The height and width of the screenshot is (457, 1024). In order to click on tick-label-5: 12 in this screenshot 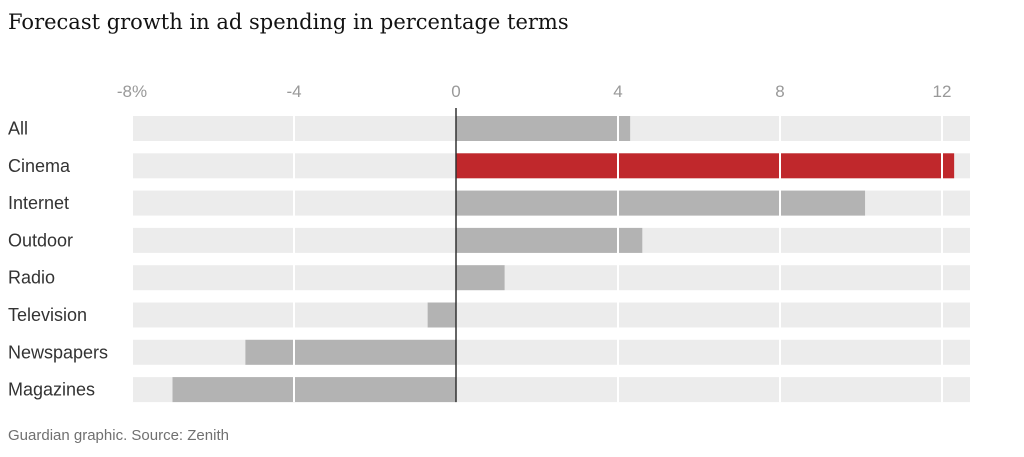, I will do `click(942, 91)`.